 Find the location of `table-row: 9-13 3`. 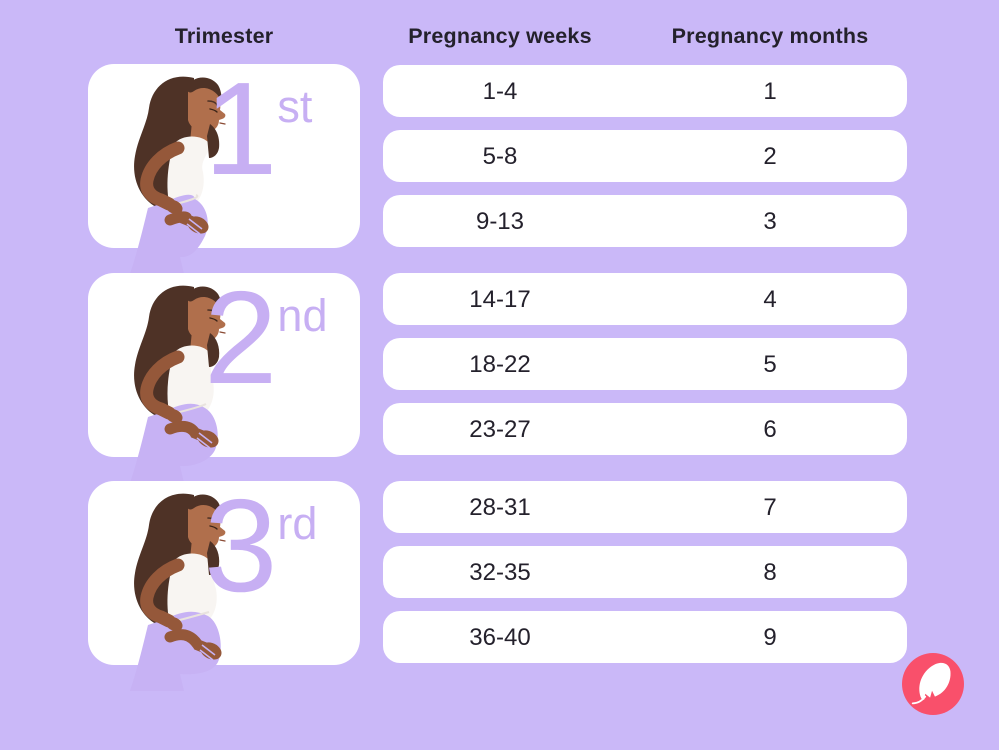

table-row: 9-13 3 is located at coordinates (645, 221).